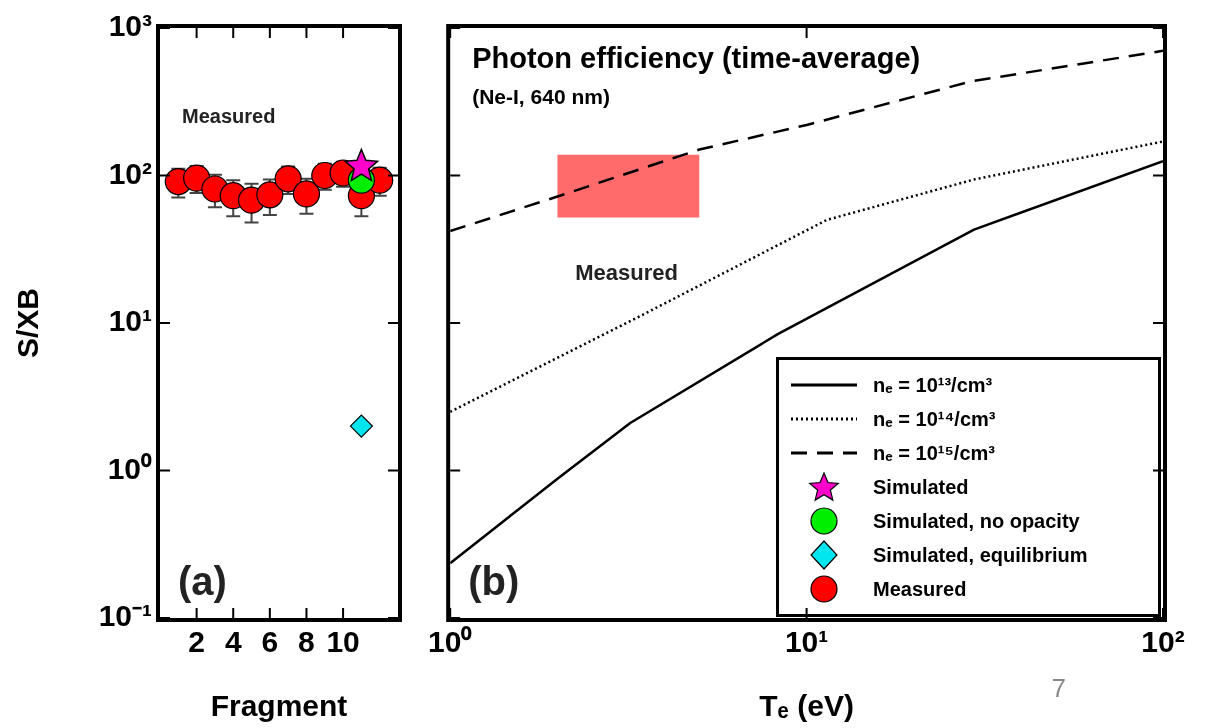 This screenshot has width=1216, height=728. I want to click on y-tick-label: 10², so click(130, 173).